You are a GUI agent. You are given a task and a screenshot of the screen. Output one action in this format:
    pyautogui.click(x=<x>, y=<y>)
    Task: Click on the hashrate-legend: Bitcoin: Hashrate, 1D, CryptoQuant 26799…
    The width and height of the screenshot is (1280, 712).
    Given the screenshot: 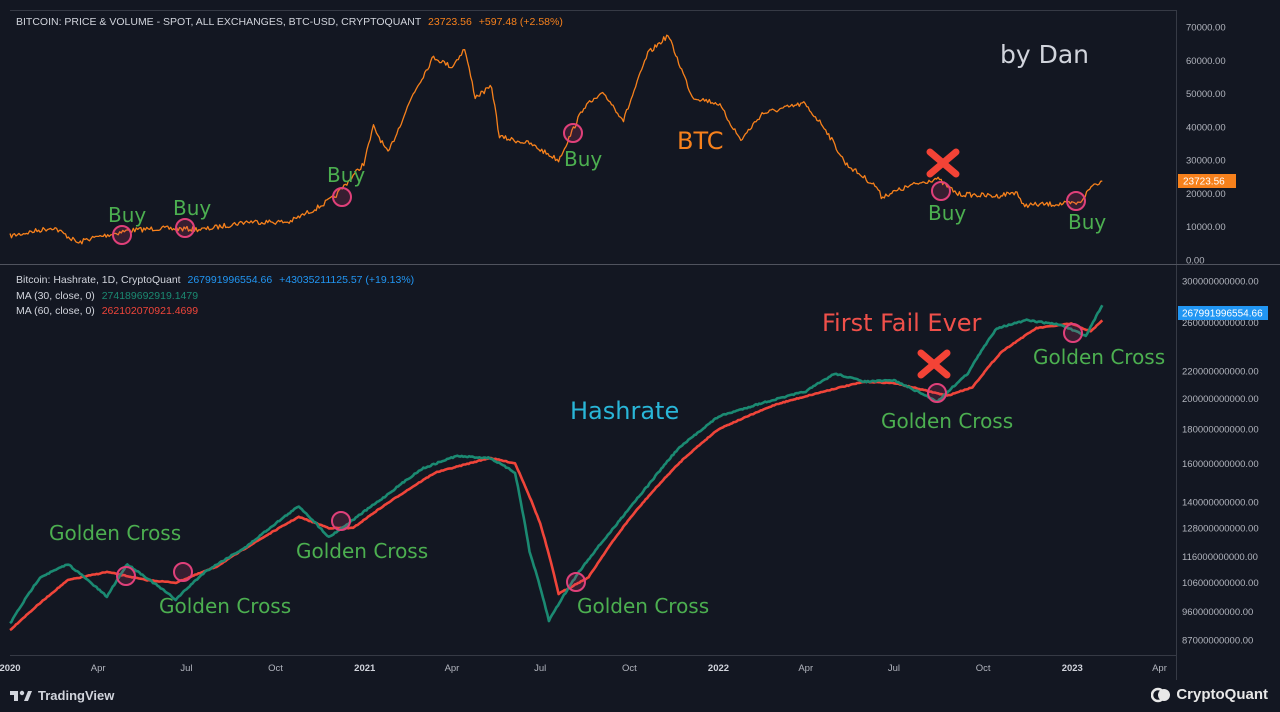 What is the action you would take?
    pyautogui.click(x=215, y=280)
    